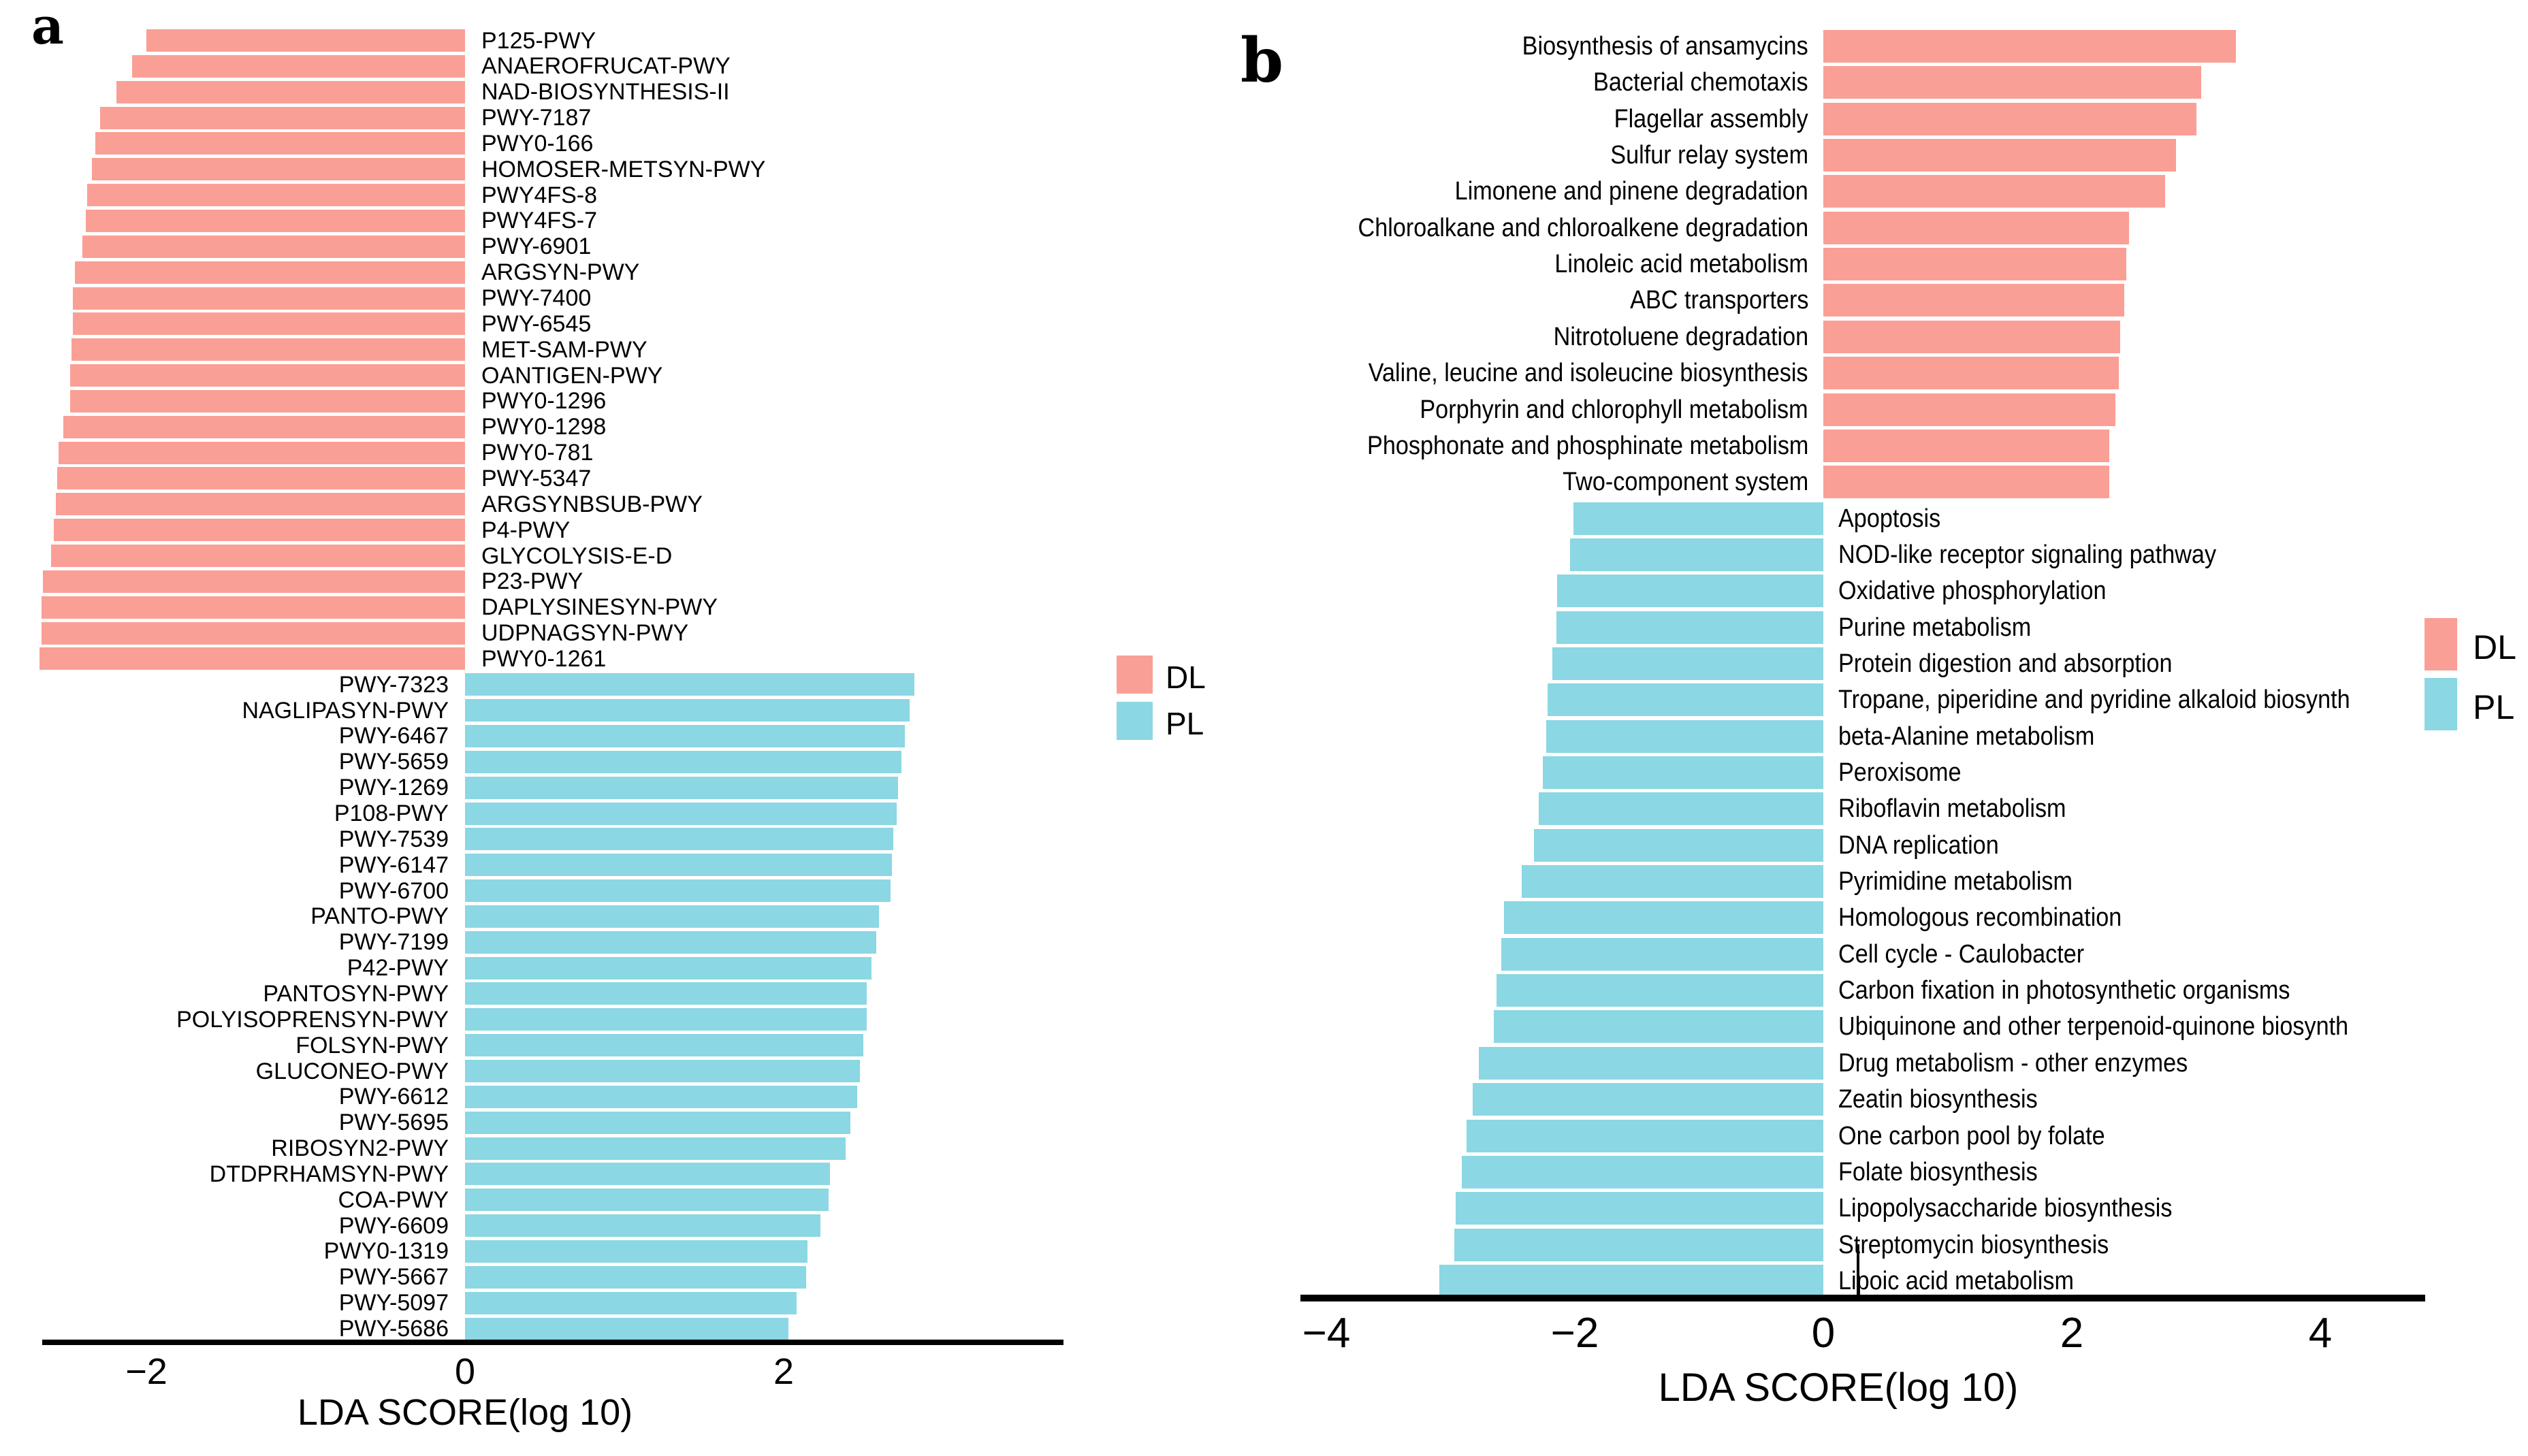  What do you see at coordinates (393, 1097) in the screenshot?
I see `bar-label-pl: PWY-6612` at bounding box center [393, 1097].